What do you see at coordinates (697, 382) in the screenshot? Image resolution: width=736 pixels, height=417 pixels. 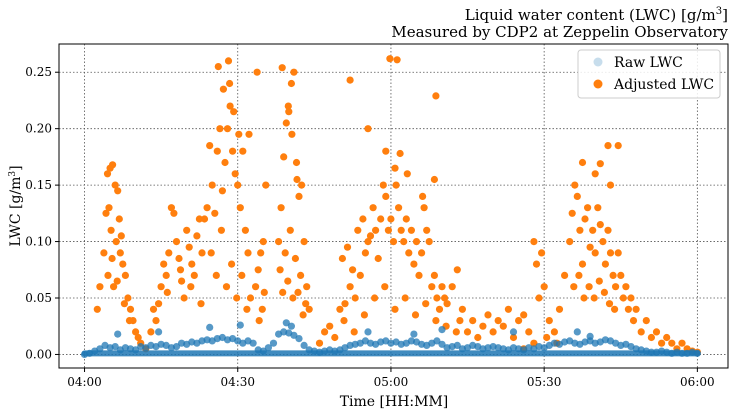 I see `x-tick-label: 06:00` at bounding box center [697, 382].